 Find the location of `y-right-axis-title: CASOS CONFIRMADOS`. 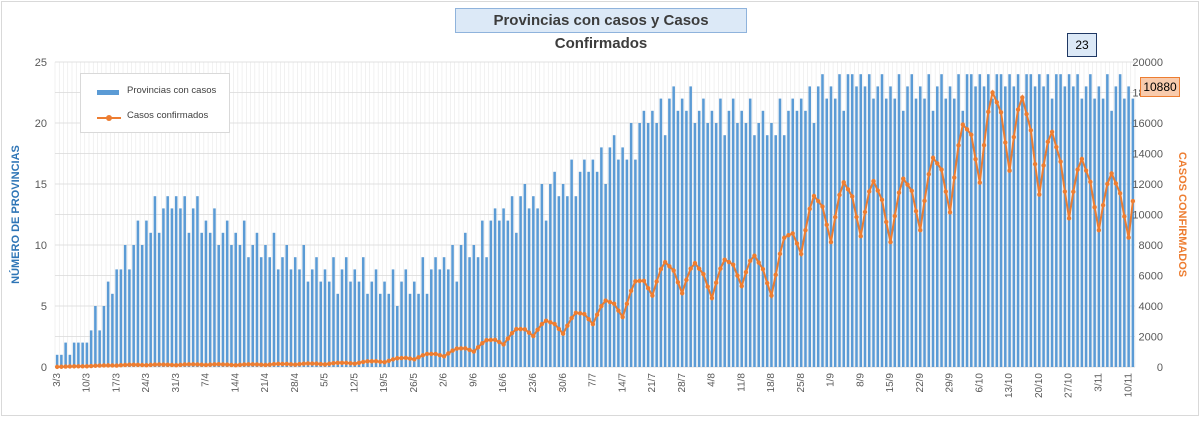

y-right-axis-title: CASOS CONFIRMADOS is located at coordinates (1182, 214).